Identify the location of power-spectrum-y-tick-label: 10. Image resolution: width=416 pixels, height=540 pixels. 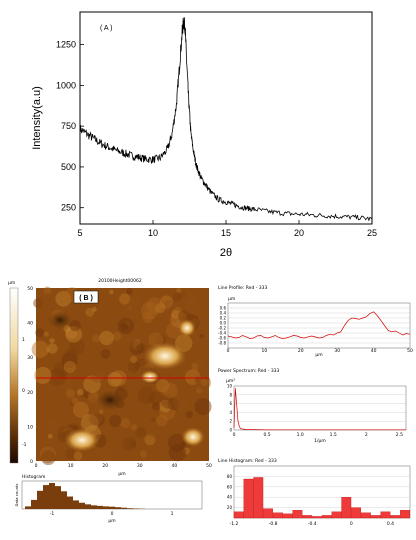
(230, 386).